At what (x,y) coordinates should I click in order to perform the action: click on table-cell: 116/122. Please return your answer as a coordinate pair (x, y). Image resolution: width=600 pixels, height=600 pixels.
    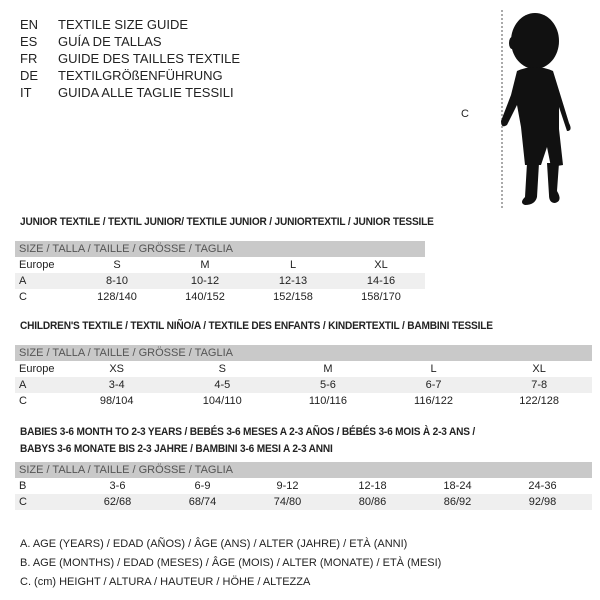
    Looking at the image, I should click on (433, 401).